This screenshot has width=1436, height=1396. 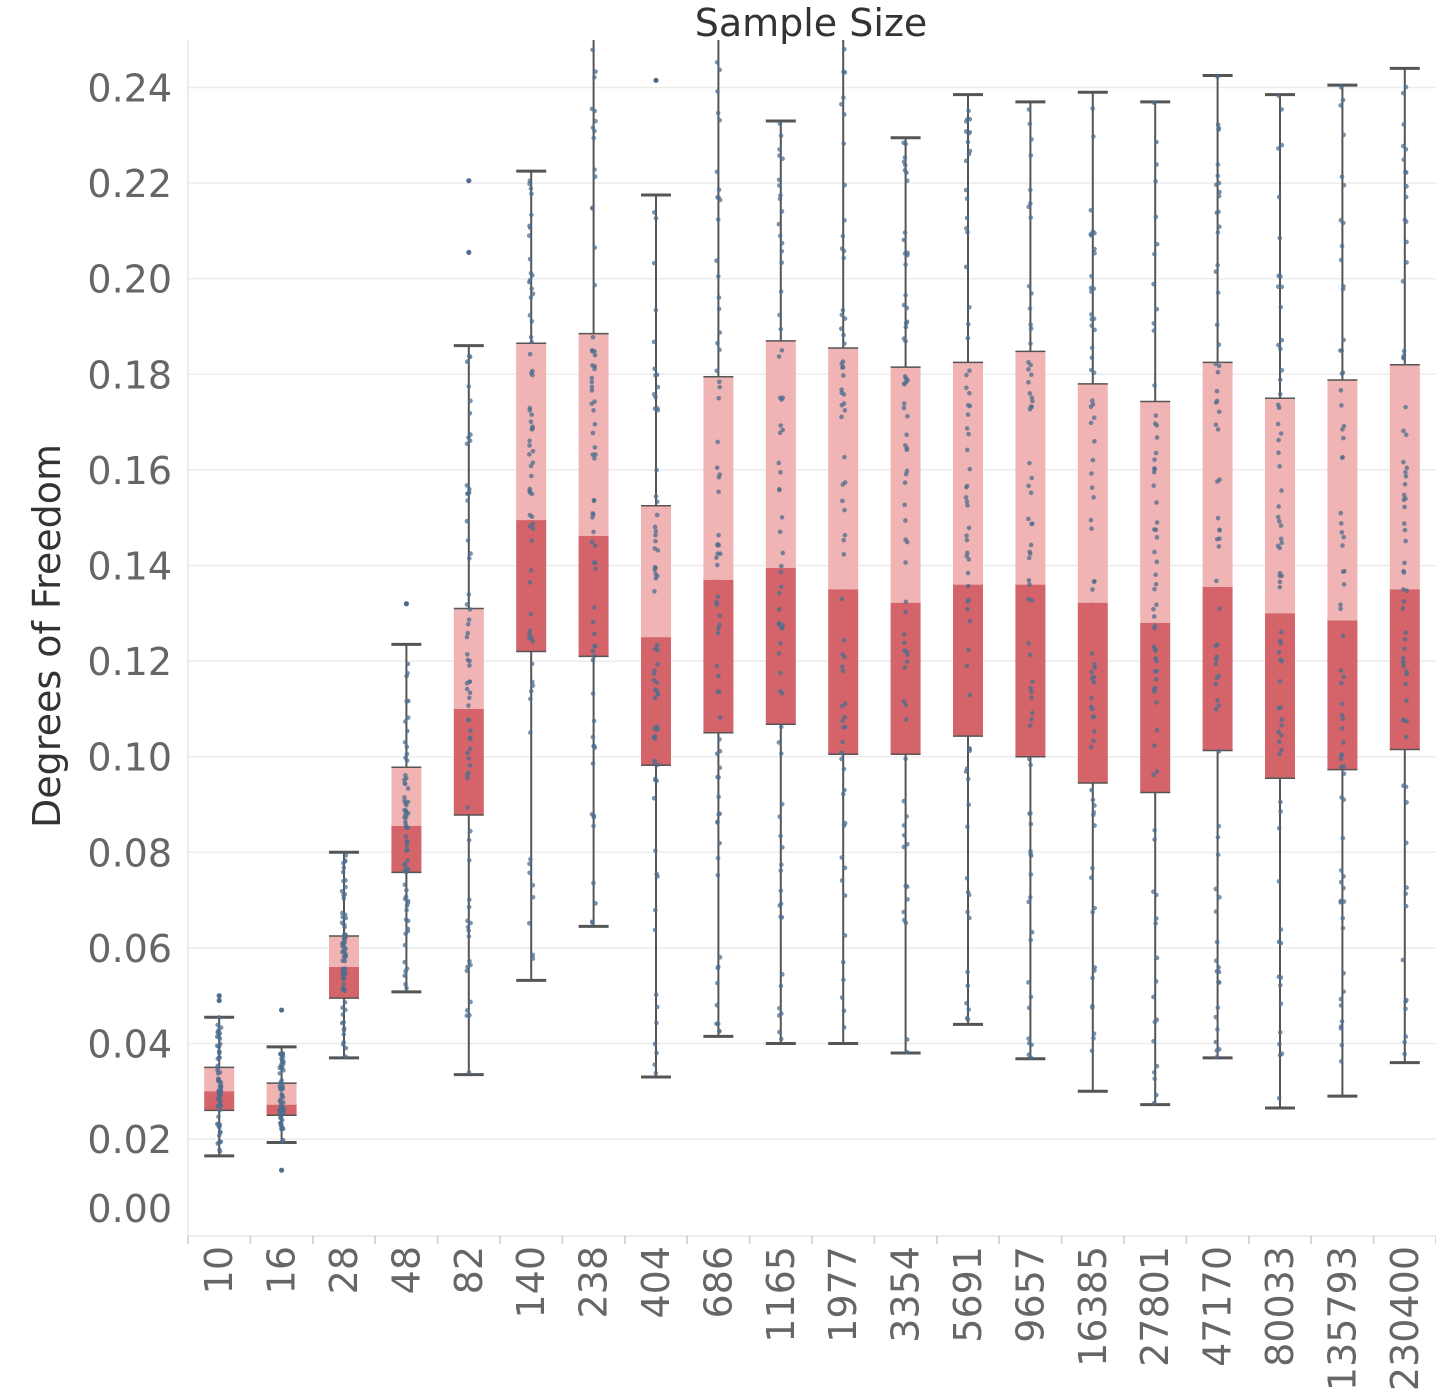 What do you see at coordinates (1030, 1294) in the screenshot?
I see `x-tick-label: 9657` at bounding box center [1030, 1294].